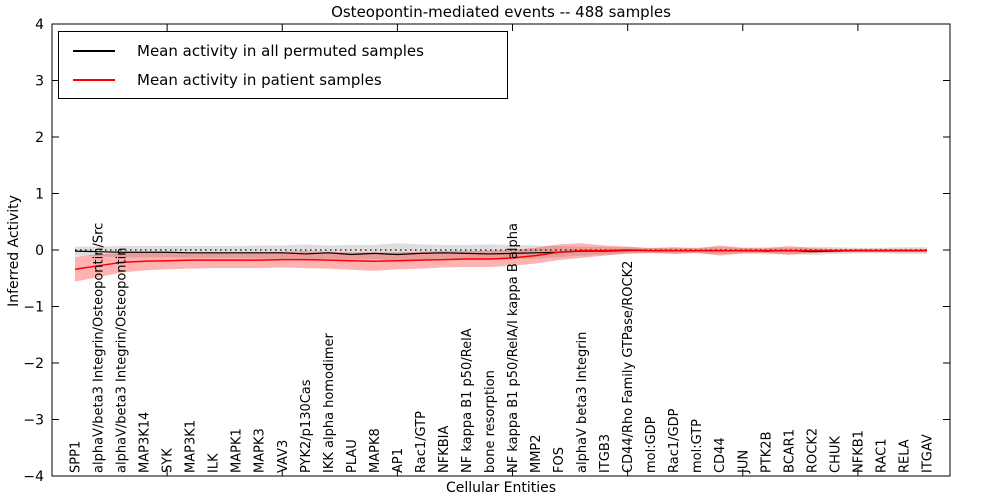  I want to click on x-tick-label: ITGB3, so click(605, 453).